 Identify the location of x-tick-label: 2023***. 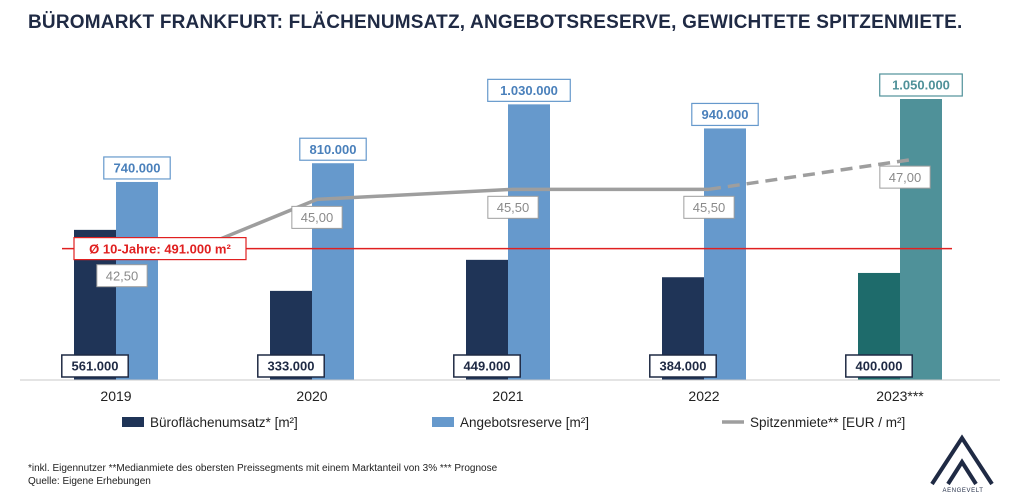
(900, 396).